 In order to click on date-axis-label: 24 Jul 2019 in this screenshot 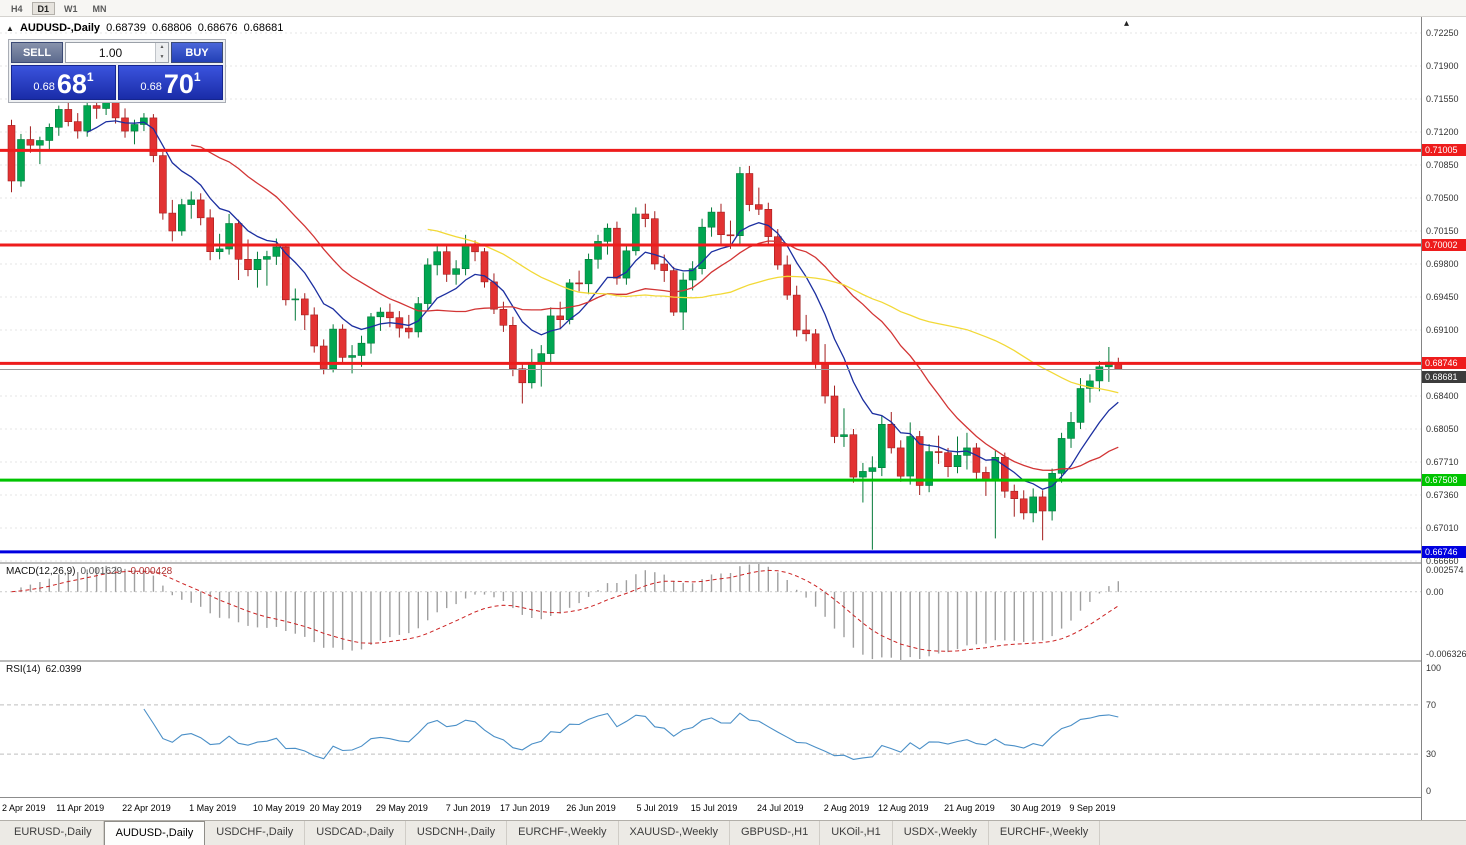, I will do `click(780, 808)`.